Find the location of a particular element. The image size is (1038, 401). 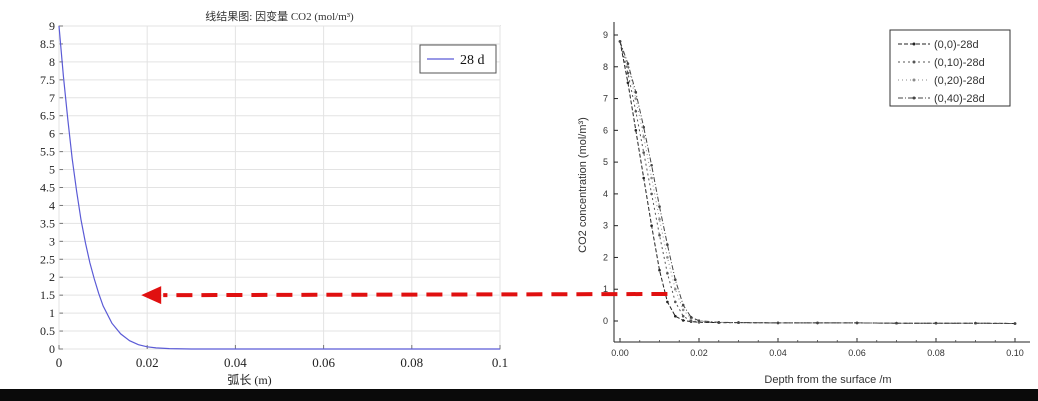

left-x-tick-label: 0 is located at coordinates (59, 362).